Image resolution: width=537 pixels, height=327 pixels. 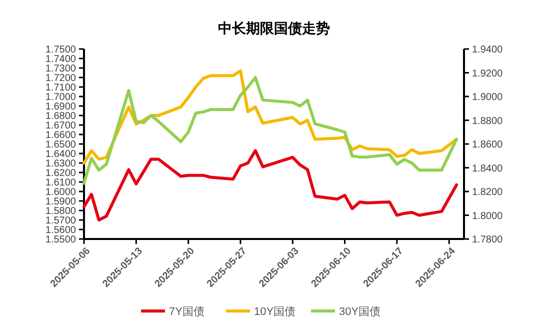 What do you see at coordinates (488, 145) in the screenshot?
I see `y2-tick-label: 1.8600` at bounding box center [488, 145].